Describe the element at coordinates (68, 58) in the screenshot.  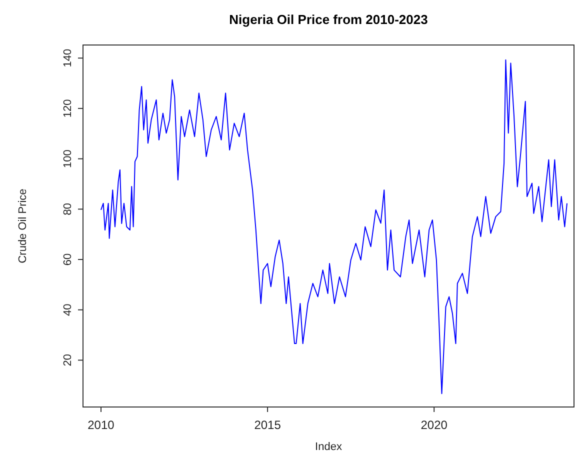
I see `y-tick-label: 140` at that location.